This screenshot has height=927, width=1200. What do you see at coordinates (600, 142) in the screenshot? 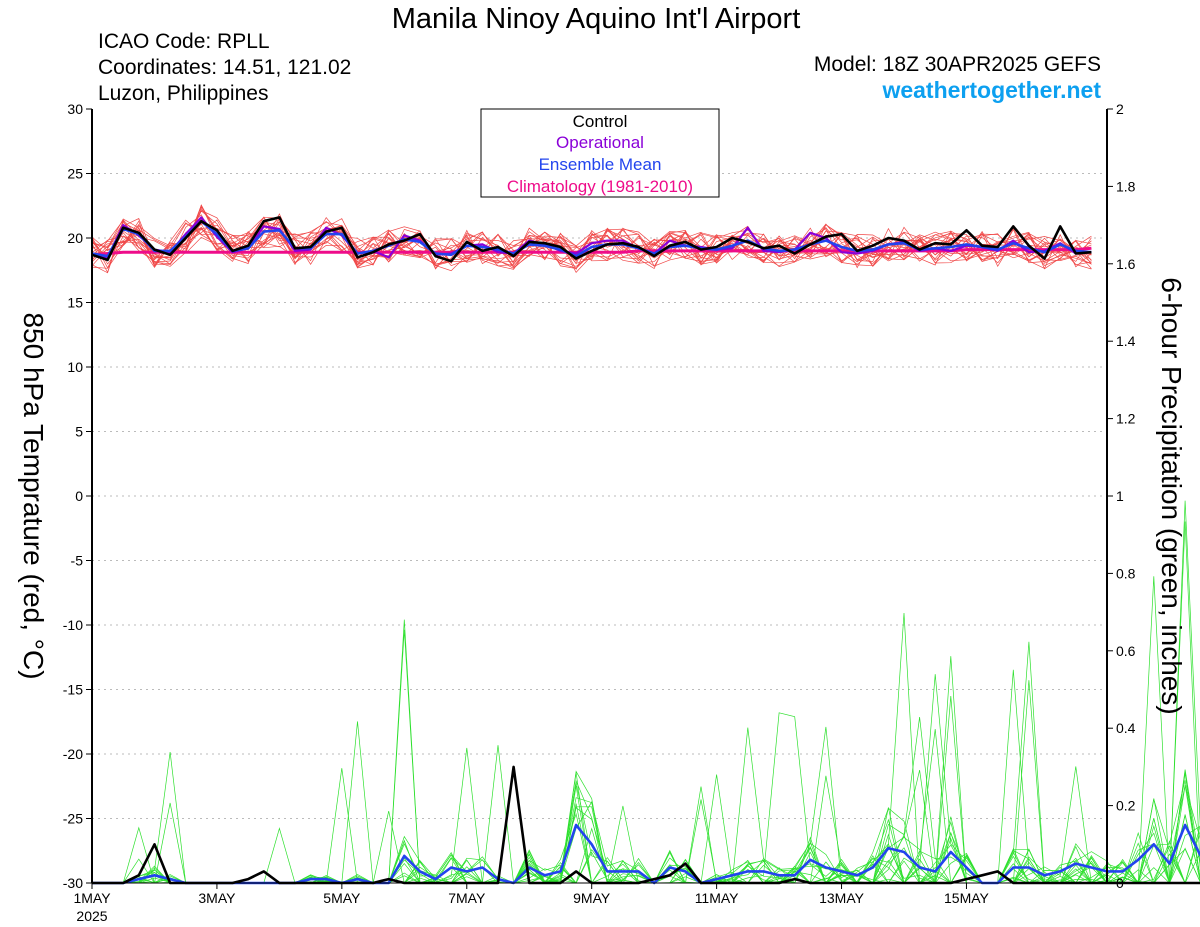
I see `legend-operational: Operational` at bounding box center [600, 142].